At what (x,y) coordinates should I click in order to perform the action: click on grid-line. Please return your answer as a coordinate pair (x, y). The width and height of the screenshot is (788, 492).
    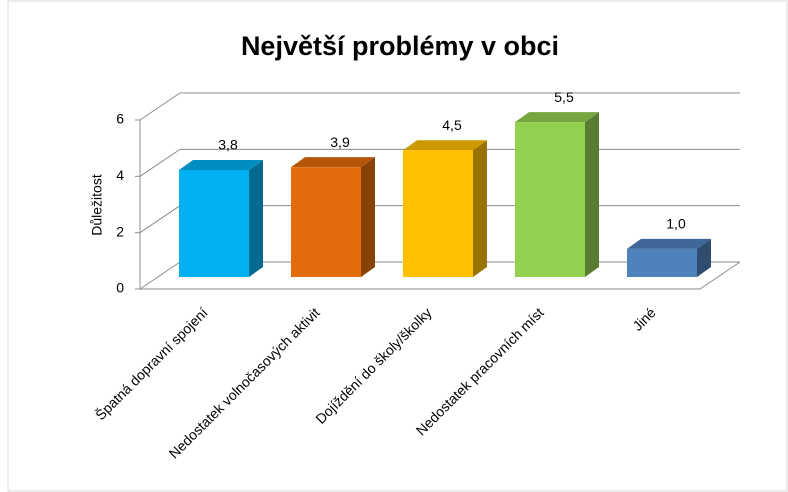
    Looking at the image, I should click on (439, 106).